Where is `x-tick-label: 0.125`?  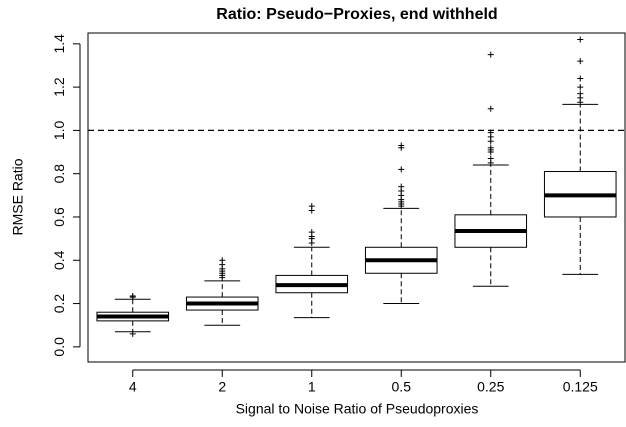 x-tick-label: 0.125 is located at coordinates (580, 387).